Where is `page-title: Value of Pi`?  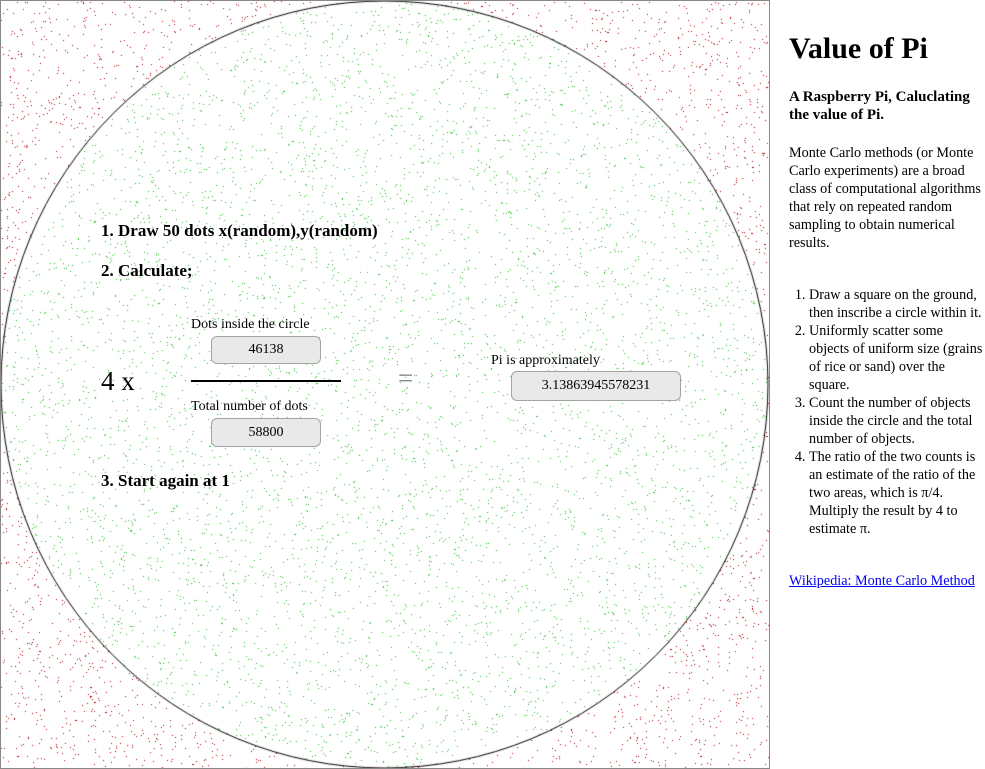
page-title: Value of Pi is located at coordinates (858, 48).